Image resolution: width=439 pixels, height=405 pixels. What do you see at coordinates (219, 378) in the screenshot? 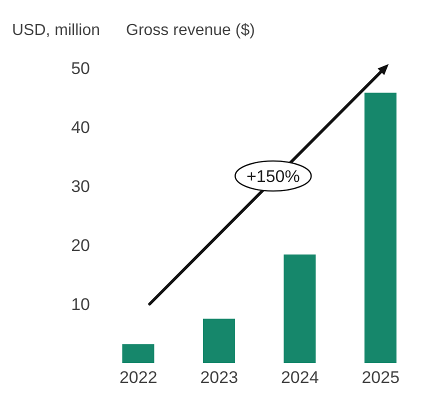
I see `x-tick-label: 2023` at bounding box center [219, 378].